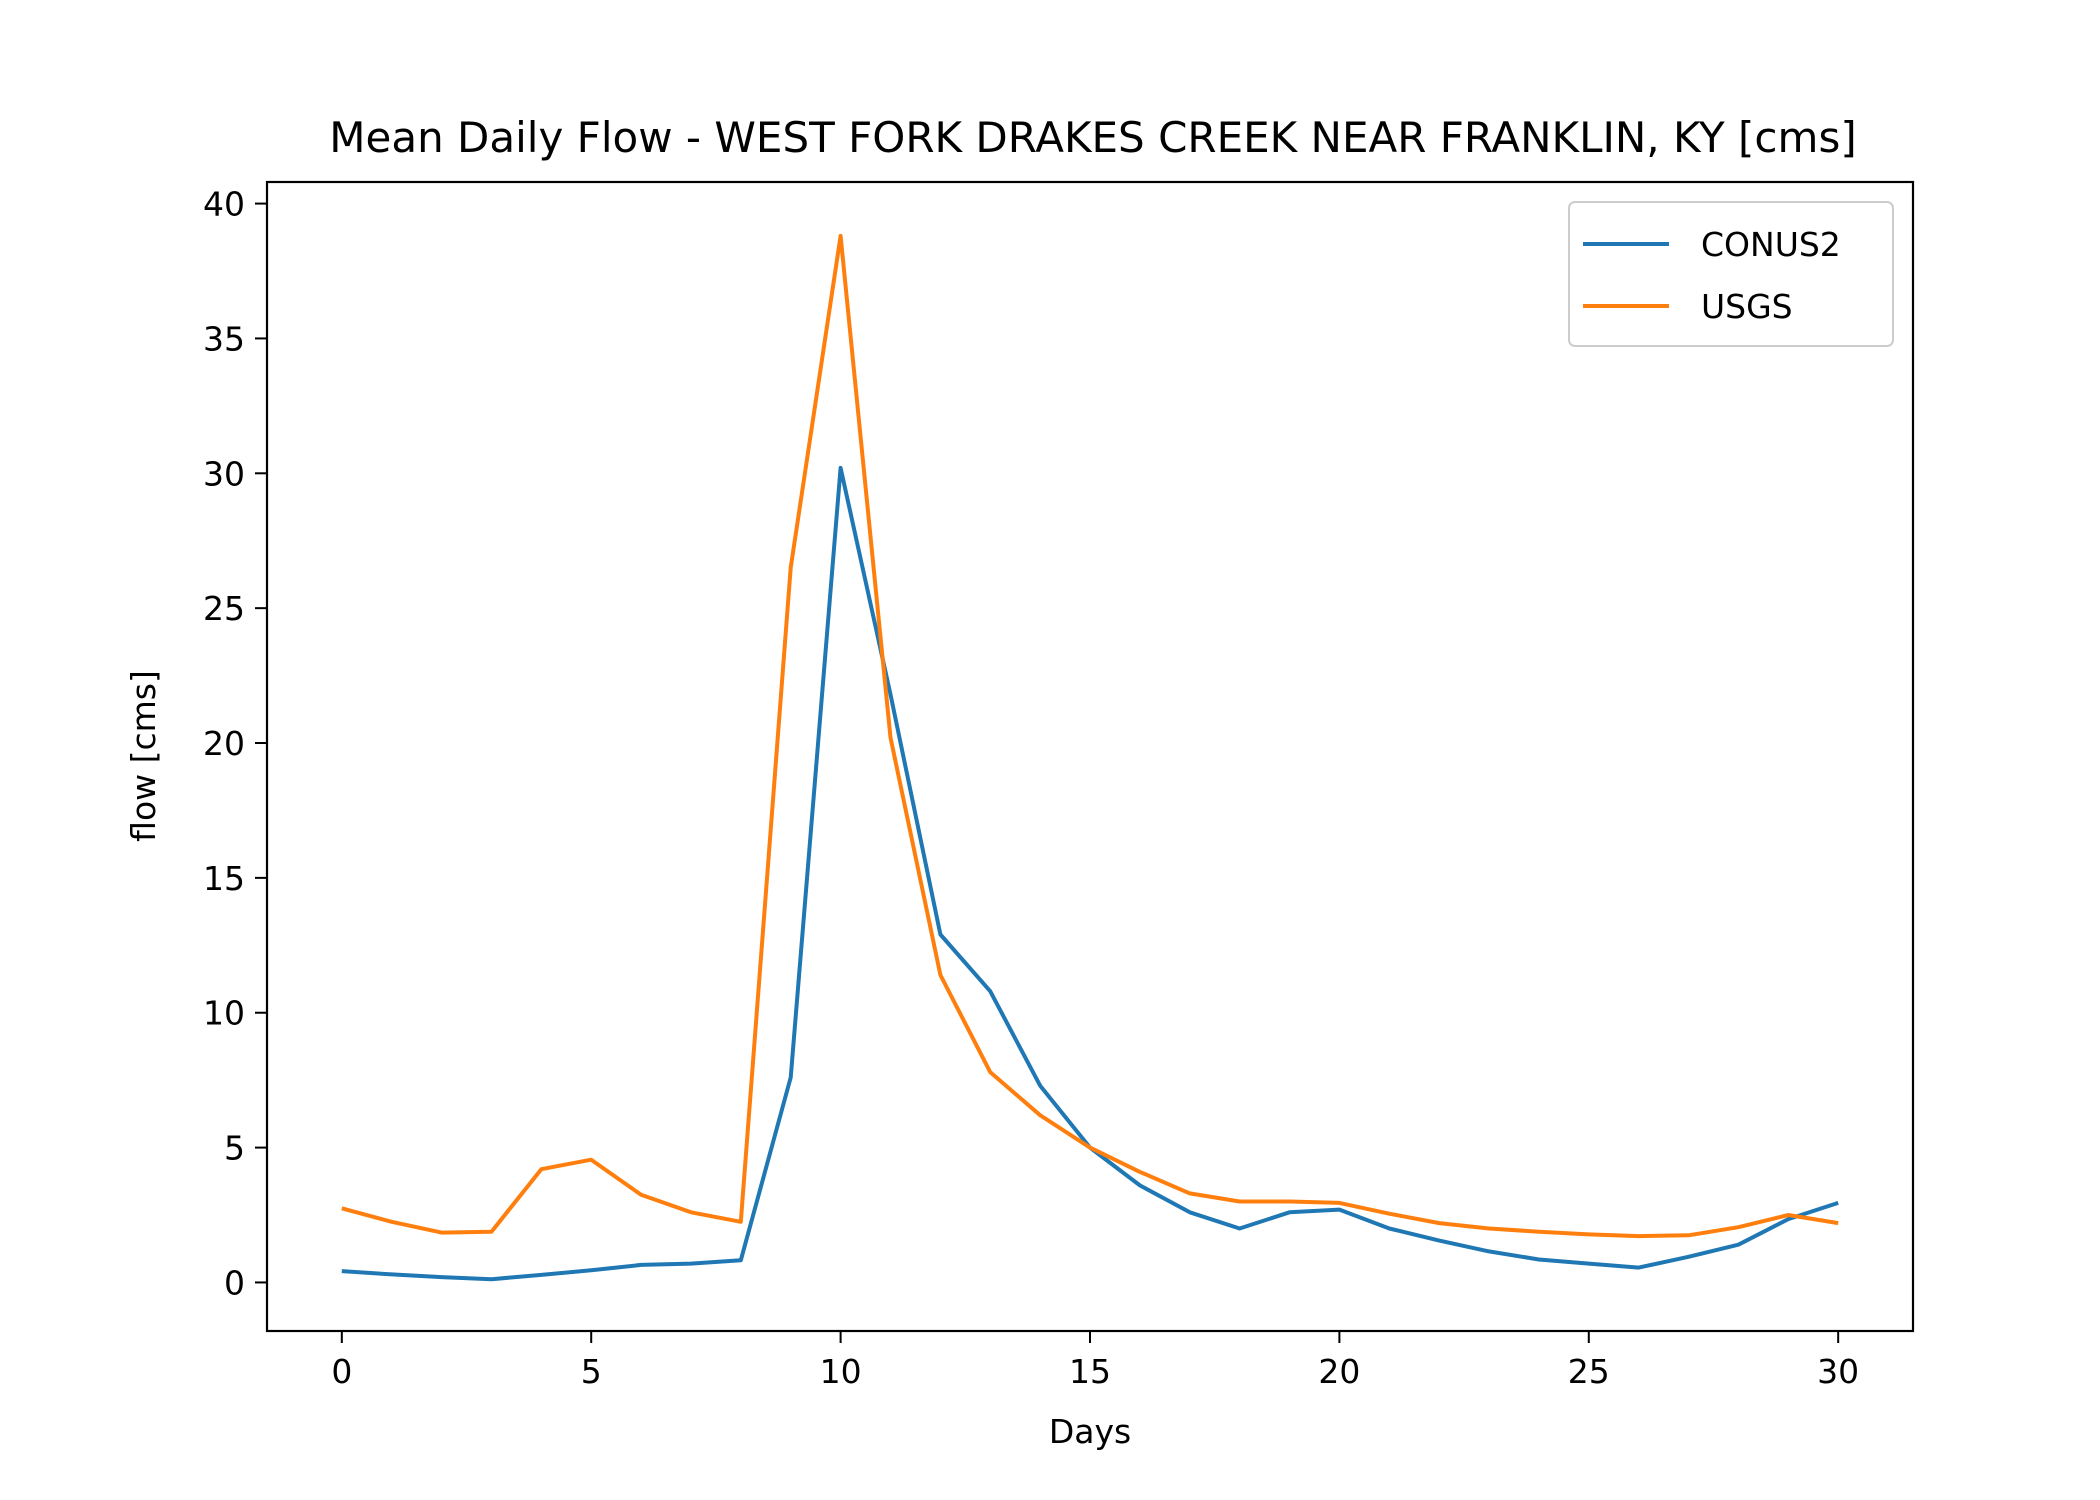  Describe the element at coordinates (224, 608) in the screenshot. I see `y-tick-label: 25` at that location.